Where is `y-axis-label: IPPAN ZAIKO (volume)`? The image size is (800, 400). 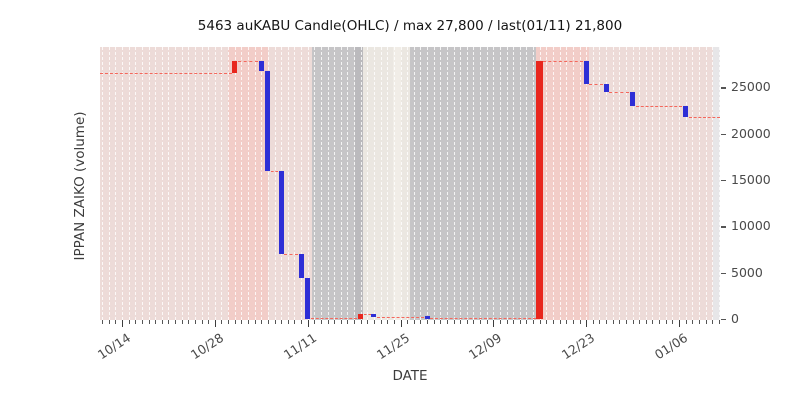
y-axis-label: IPPAN ZAIKO (volume) is located at coordinates (80, 186).